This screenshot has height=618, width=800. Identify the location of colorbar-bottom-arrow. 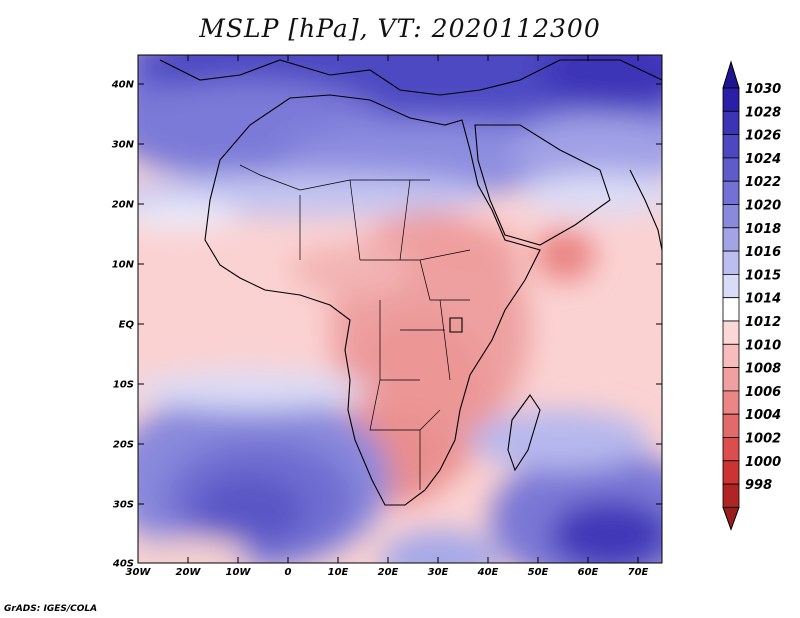
(731, 518).